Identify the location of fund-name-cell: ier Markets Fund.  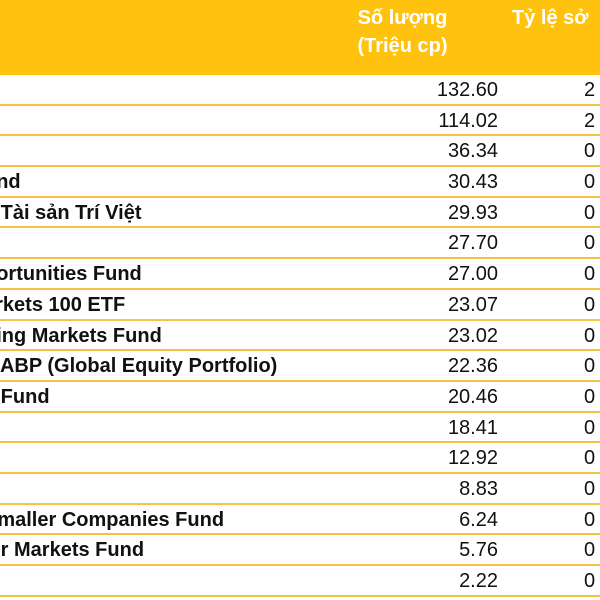
(72, 550).